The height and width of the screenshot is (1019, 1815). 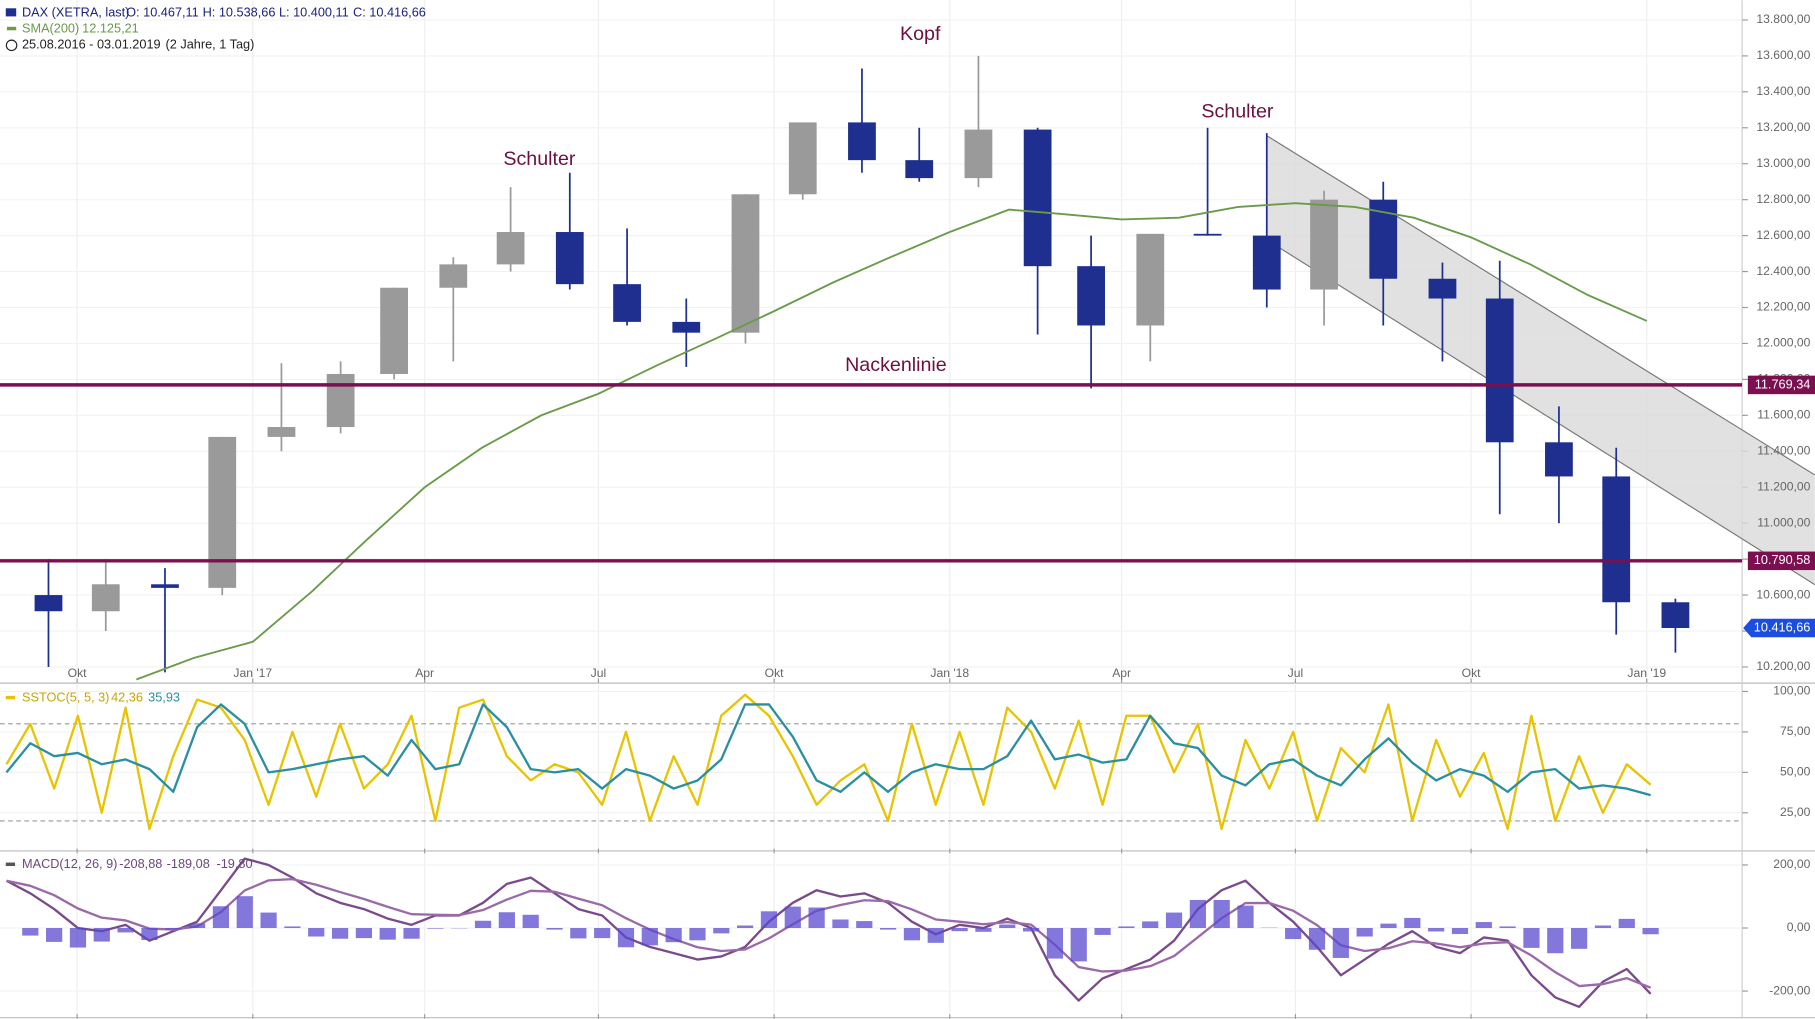 I want to click on y-tick-label: 10.200,00, so click(x=1783, y=666).